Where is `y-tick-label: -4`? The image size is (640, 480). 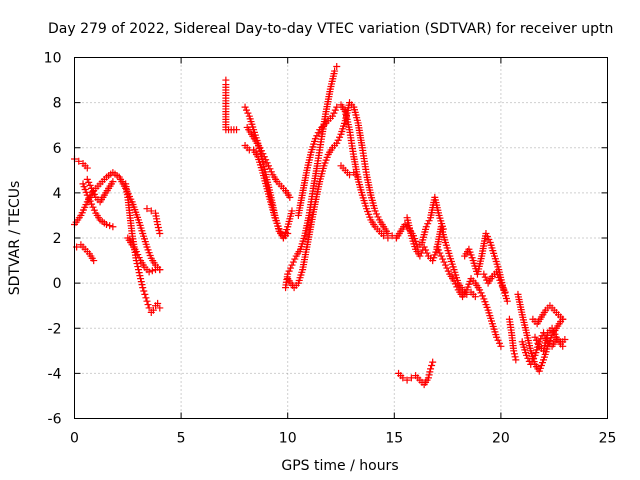 y-tick-label: -4 is located at coordinates (55, 374).